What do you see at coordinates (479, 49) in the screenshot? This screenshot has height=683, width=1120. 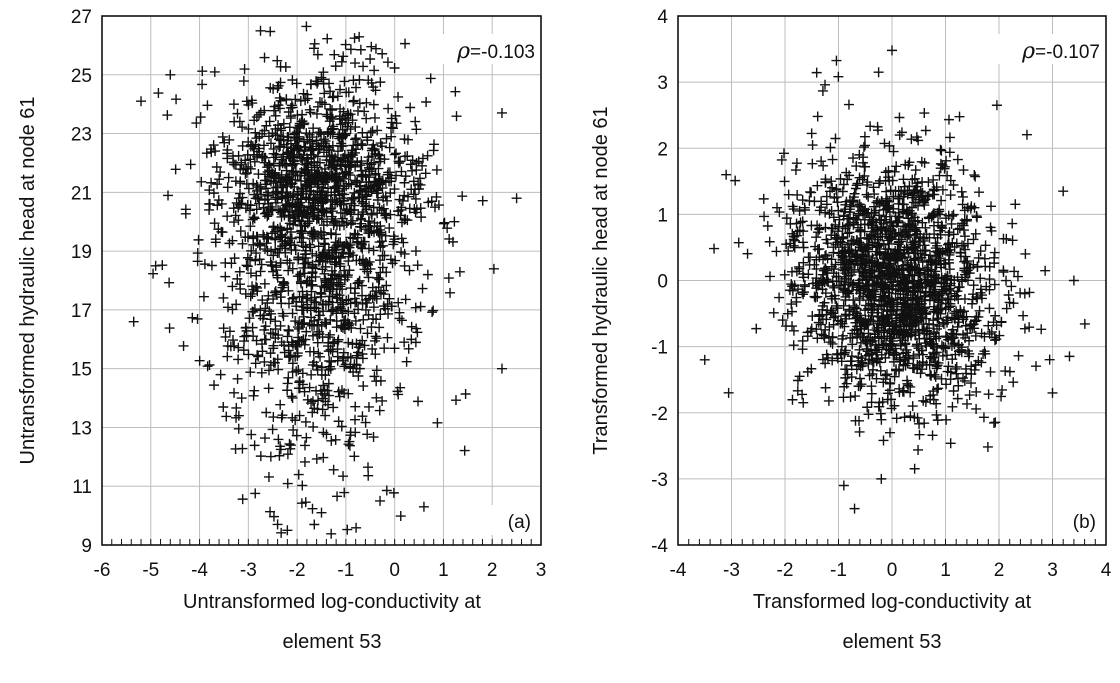 I see `annotation-background` at bounding box center [479, 49].